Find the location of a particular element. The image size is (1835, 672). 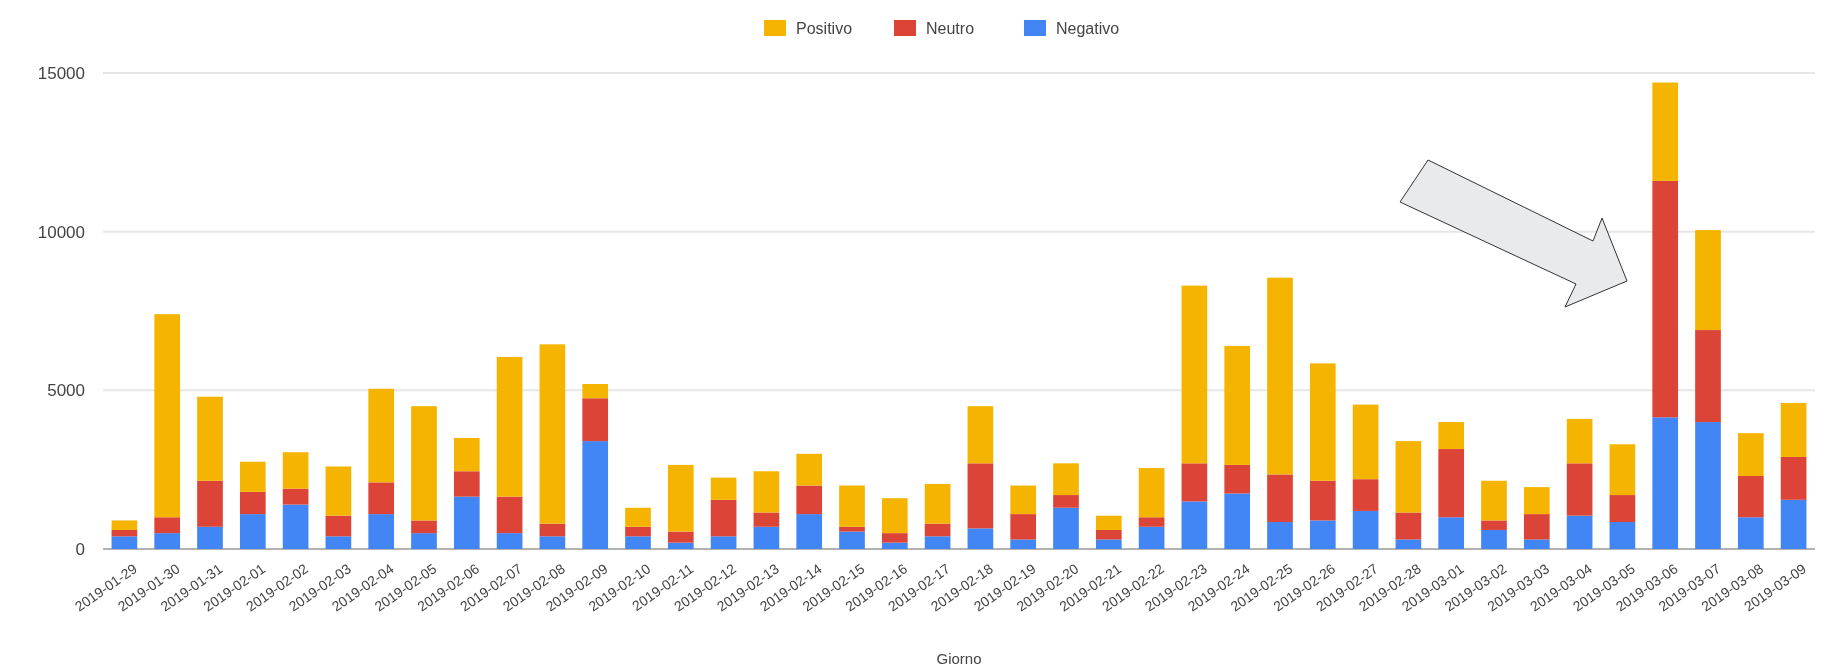

legend-label: Positivo is located at coordinates (824, 28).